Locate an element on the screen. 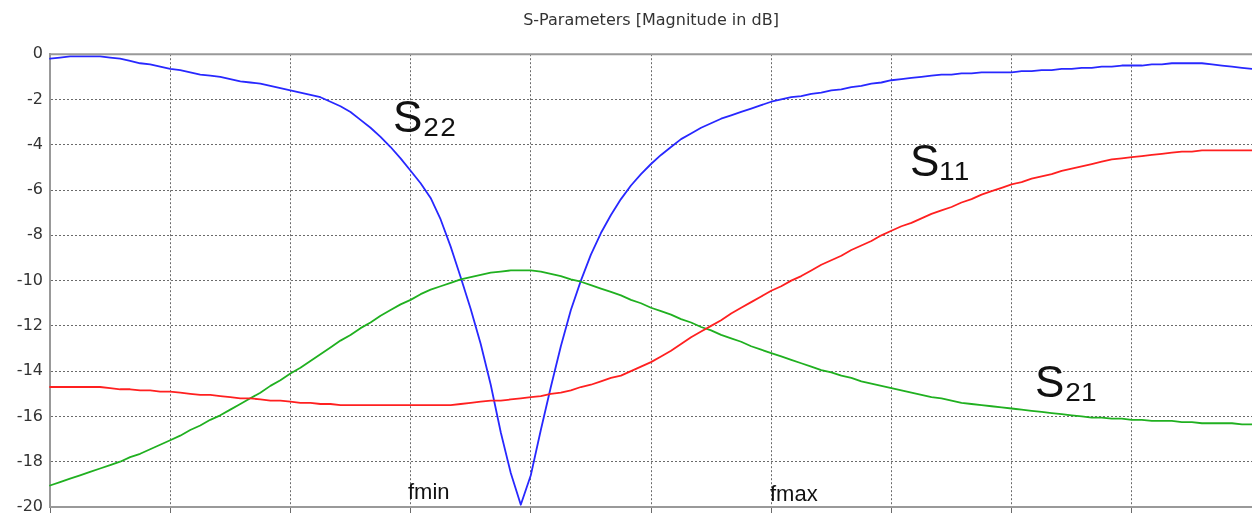 This screenshot has height=522, width=1252. y-tick-label: -12 is located at coordinates (29, 325).